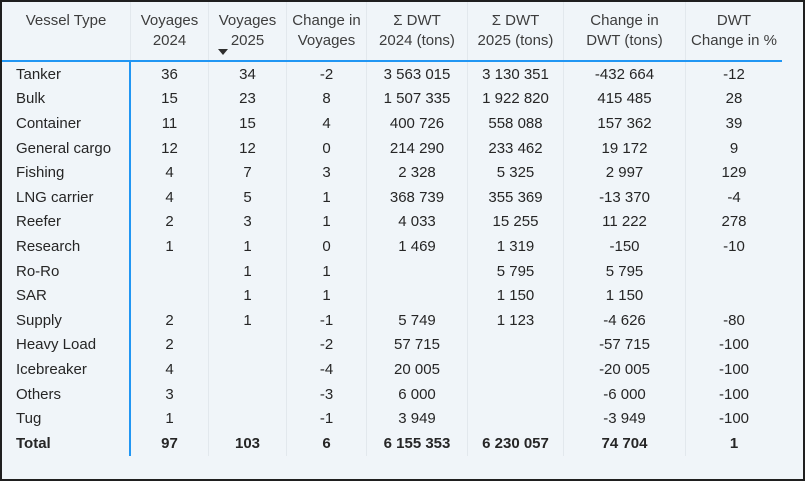 This screenshot has height=481, width=805. Describe the element at coordinates (516, 295) in the screenshot. I see `cell-dwt_2025: 1 150` at that location.